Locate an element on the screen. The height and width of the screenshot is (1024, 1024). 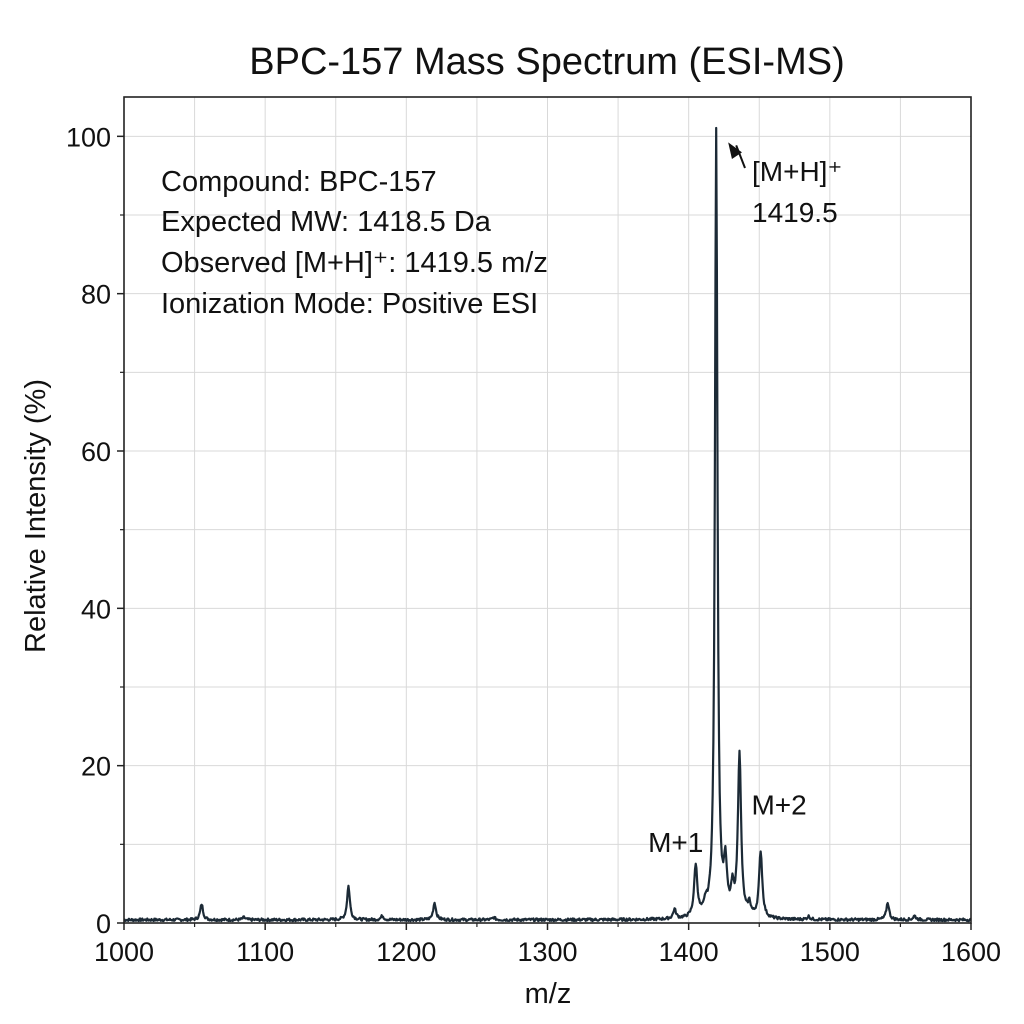
m1-peak-label: M+1 is located at coordinates (675, 842).